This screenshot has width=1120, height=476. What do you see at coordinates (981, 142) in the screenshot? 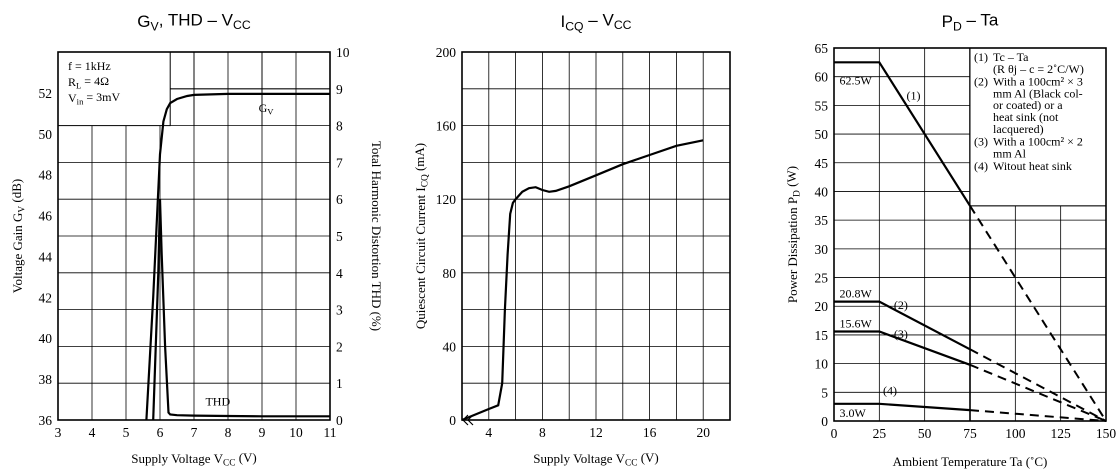
I see `legend-item-number: (3)` at bounding box center [981, 142].